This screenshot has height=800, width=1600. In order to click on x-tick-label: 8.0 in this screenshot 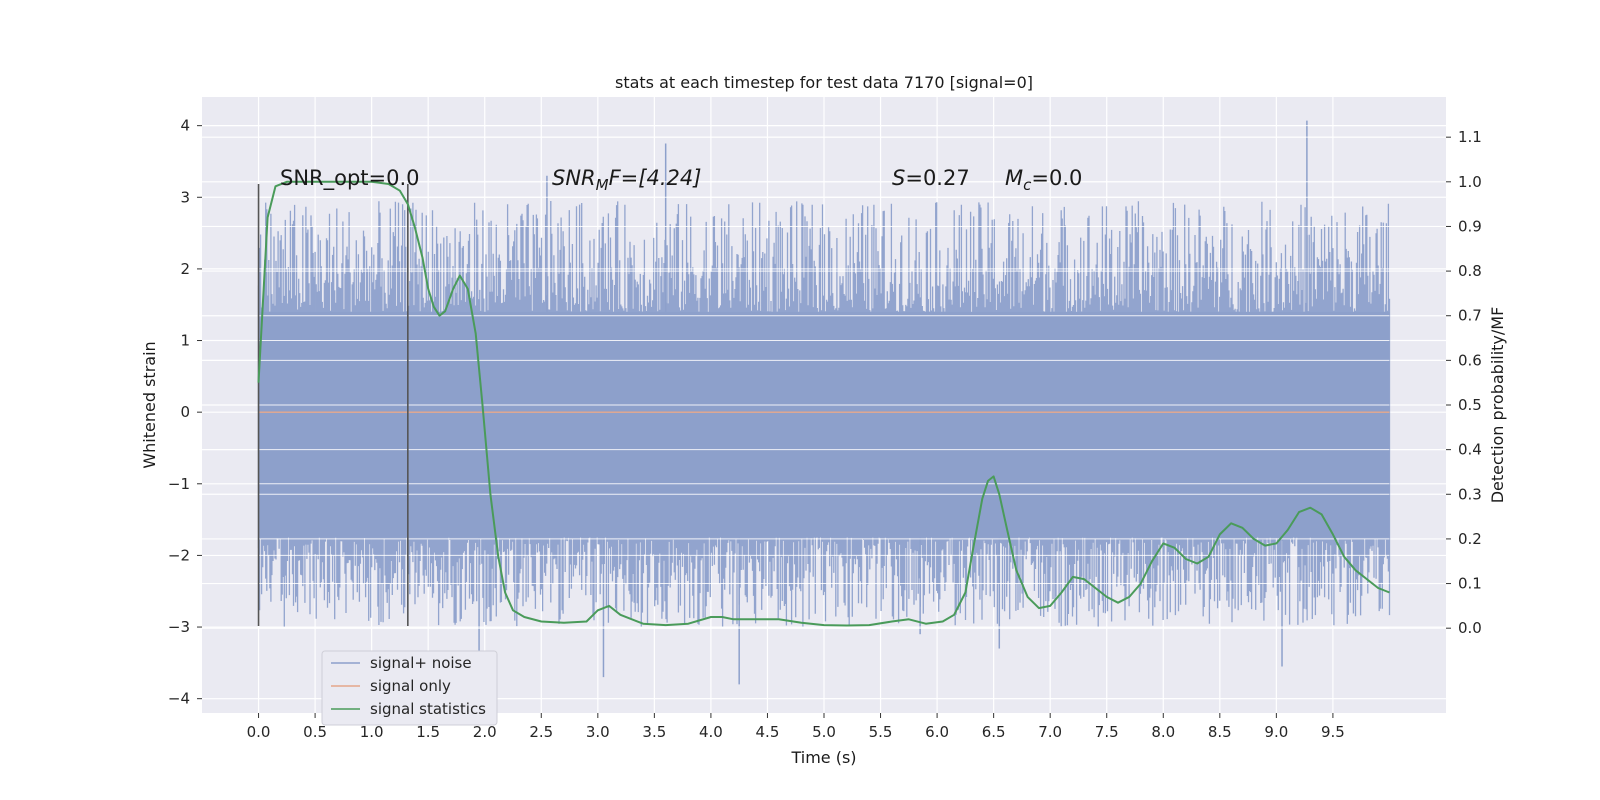, I will do `click(1163, 732)`.